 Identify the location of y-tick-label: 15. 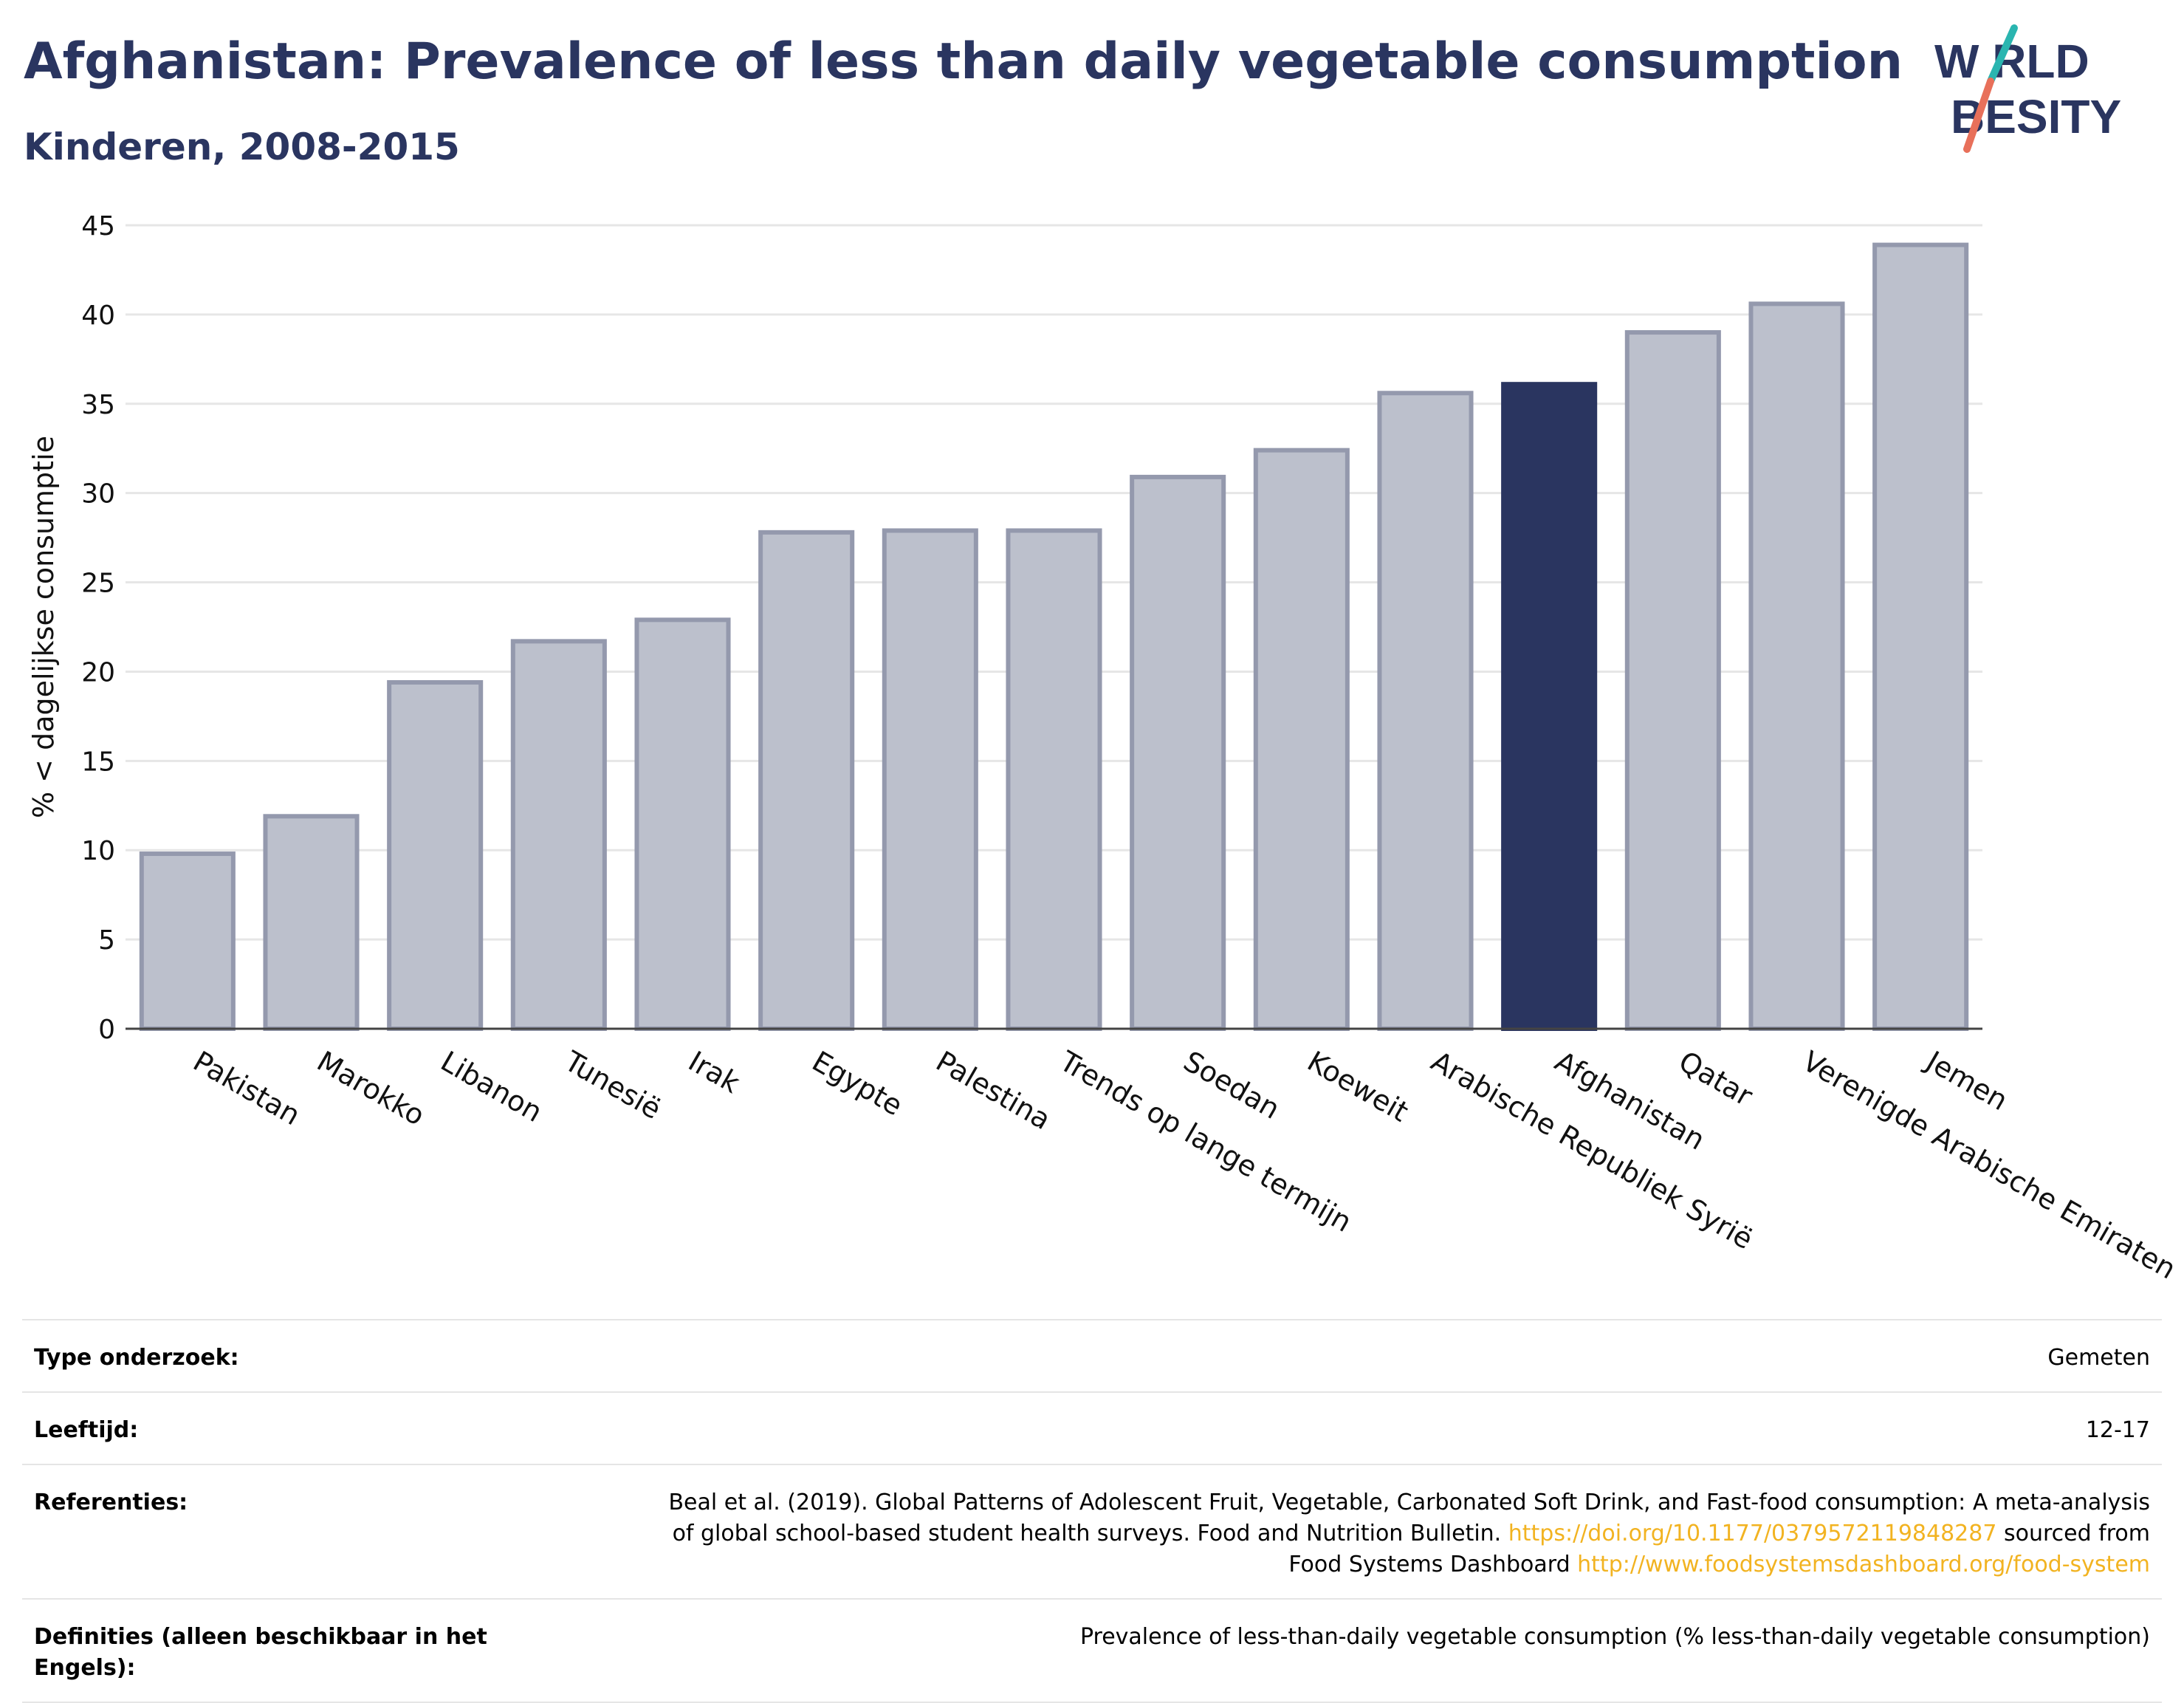
(98, 762).